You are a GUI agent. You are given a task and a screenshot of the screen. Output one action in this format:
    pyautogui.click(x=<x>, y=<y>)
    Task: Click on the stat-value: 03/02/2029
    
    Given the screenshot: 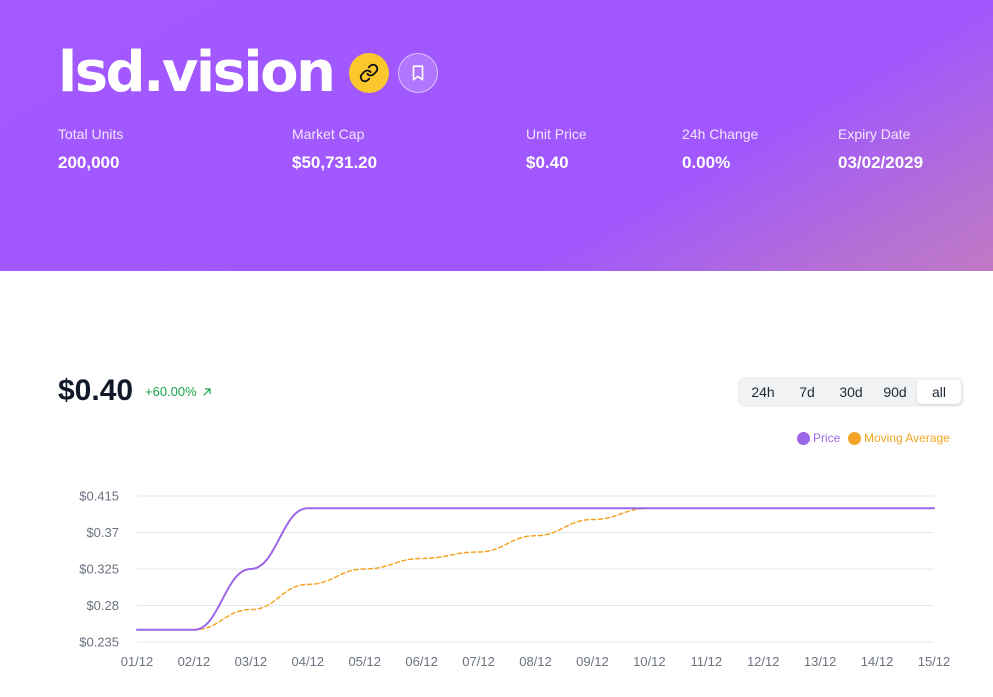 What is the action you would take?
    pyautogui.click(x=881, y=162)
    